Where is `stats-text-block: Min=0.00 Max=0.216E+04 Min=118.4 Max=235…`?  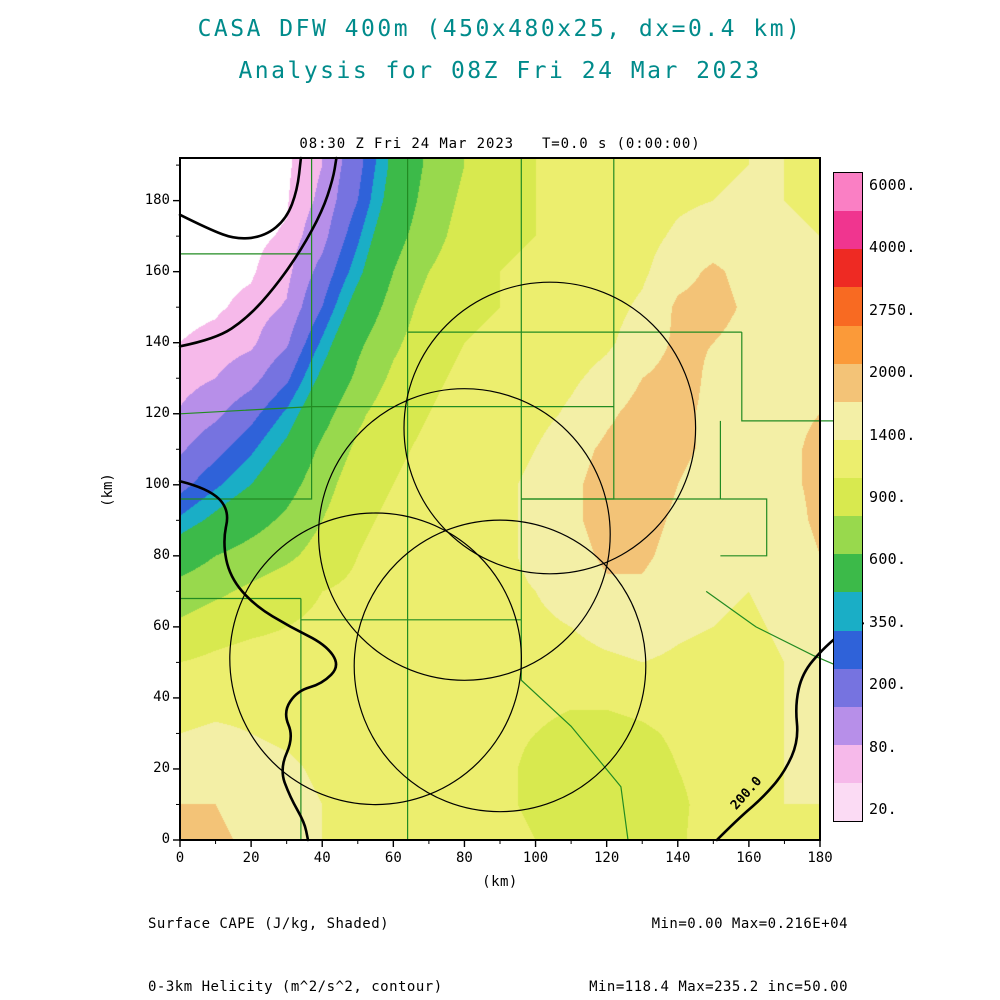
stats-text-block: Min=0.00 Max=0.216E+04 Min=118.4 Max=235… is located at coordinates (718, 936).